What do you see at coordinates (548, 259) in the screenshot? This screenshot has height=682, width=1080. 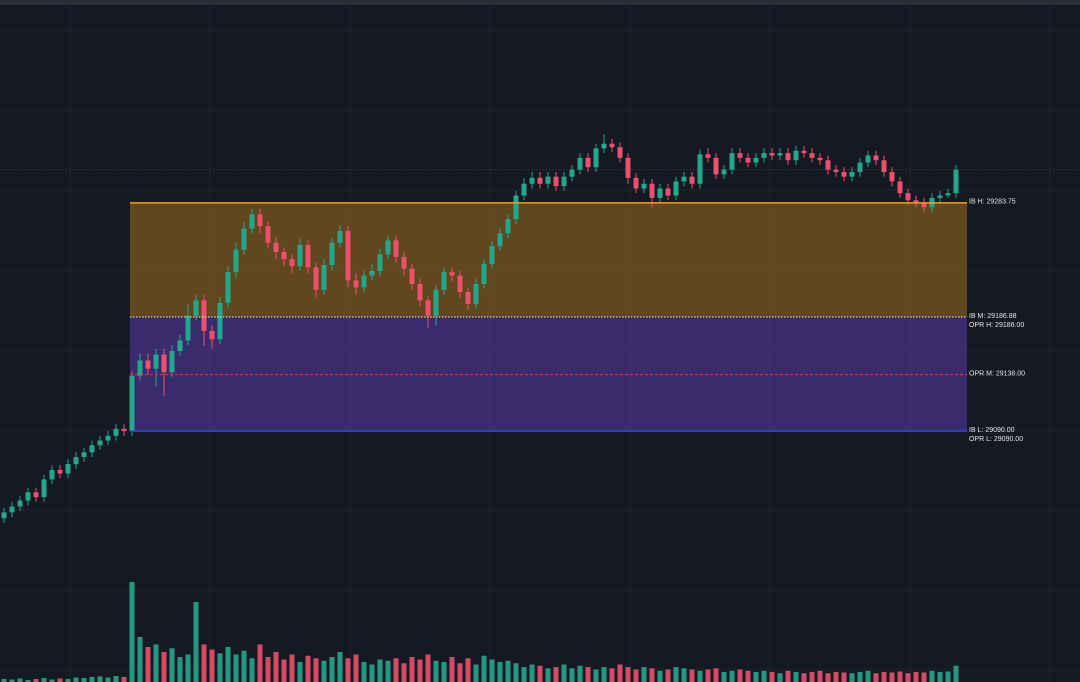 I see `range-zone` at bounding box center [548, 259].